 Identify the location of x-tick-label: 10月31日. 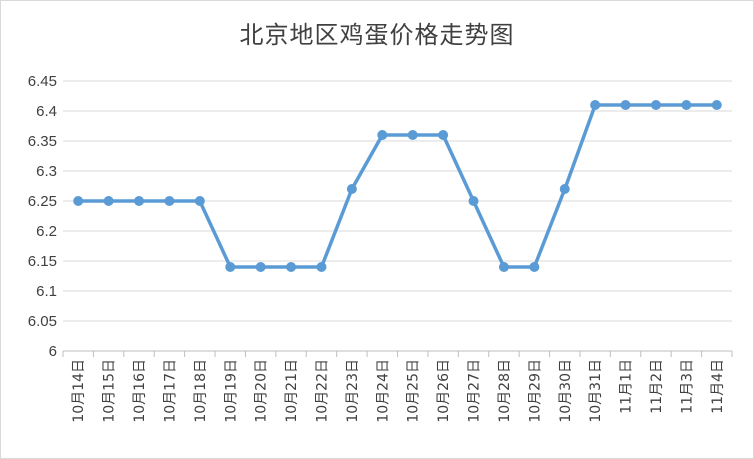
(596, 391).